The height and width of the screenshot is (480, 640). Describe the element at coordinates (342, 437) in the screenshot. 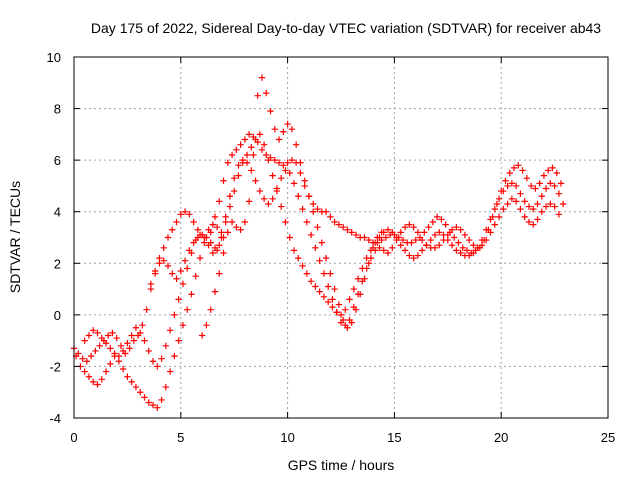

I see `x-tick-labels: 0 5 10 15 20 25` at that location.